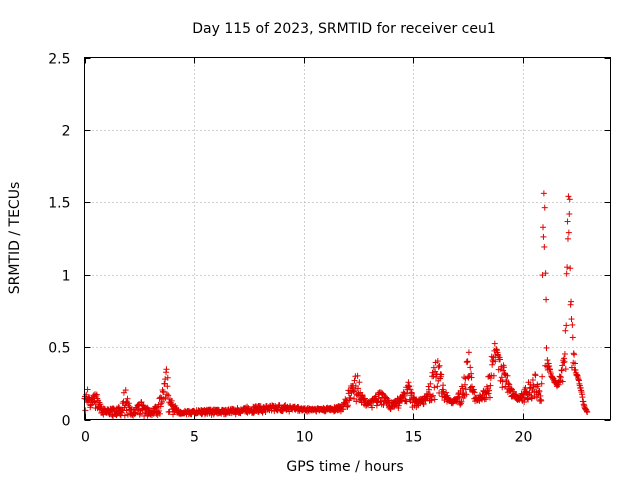 The height and width of the screenshot is (480, 640). Describe the element at coordinates (59, 349) in the screenshot. I see `y-tick-label: 0.5` at that location.